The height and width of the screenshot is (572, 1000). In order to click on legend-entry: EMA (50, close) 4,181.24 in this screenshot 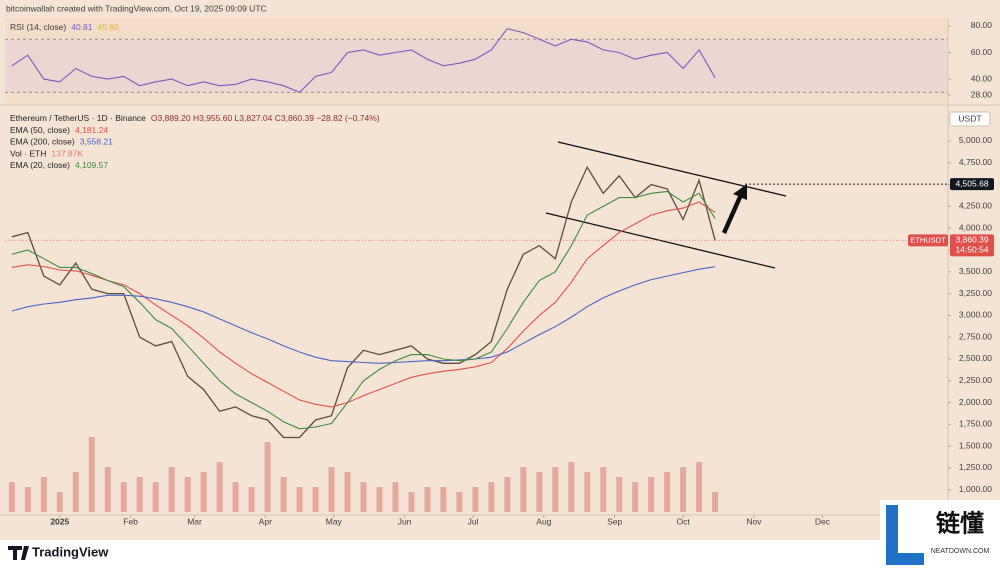, I will do `click(59, 130)`.